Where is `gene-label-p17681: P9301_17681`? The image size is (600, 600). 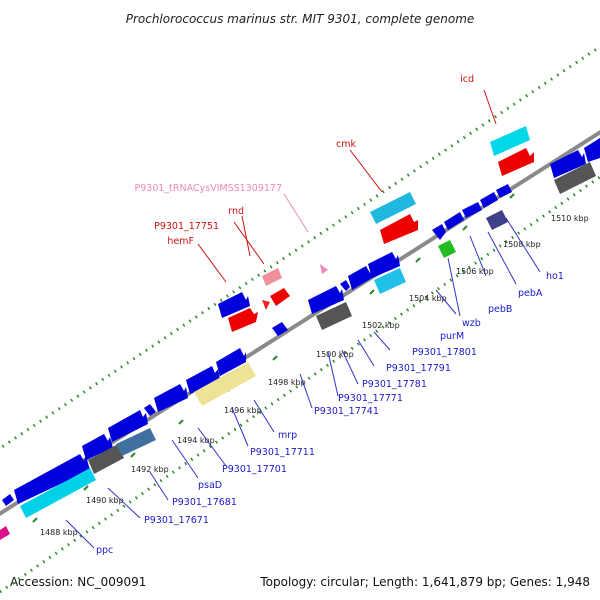 gene-label-p17681: P9301_17681 is located at coordinates (204, 502).